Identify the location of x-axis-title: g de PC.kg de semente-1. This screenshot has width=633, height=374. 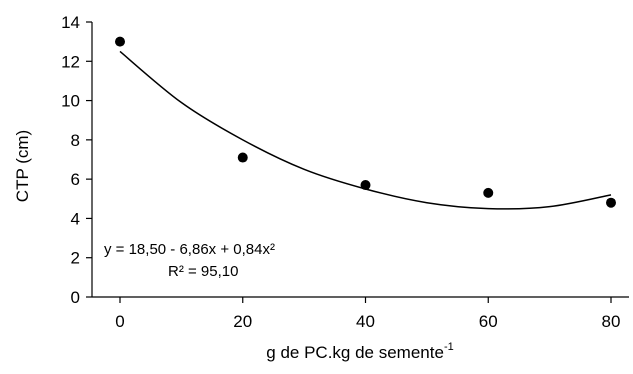
(359, 351).